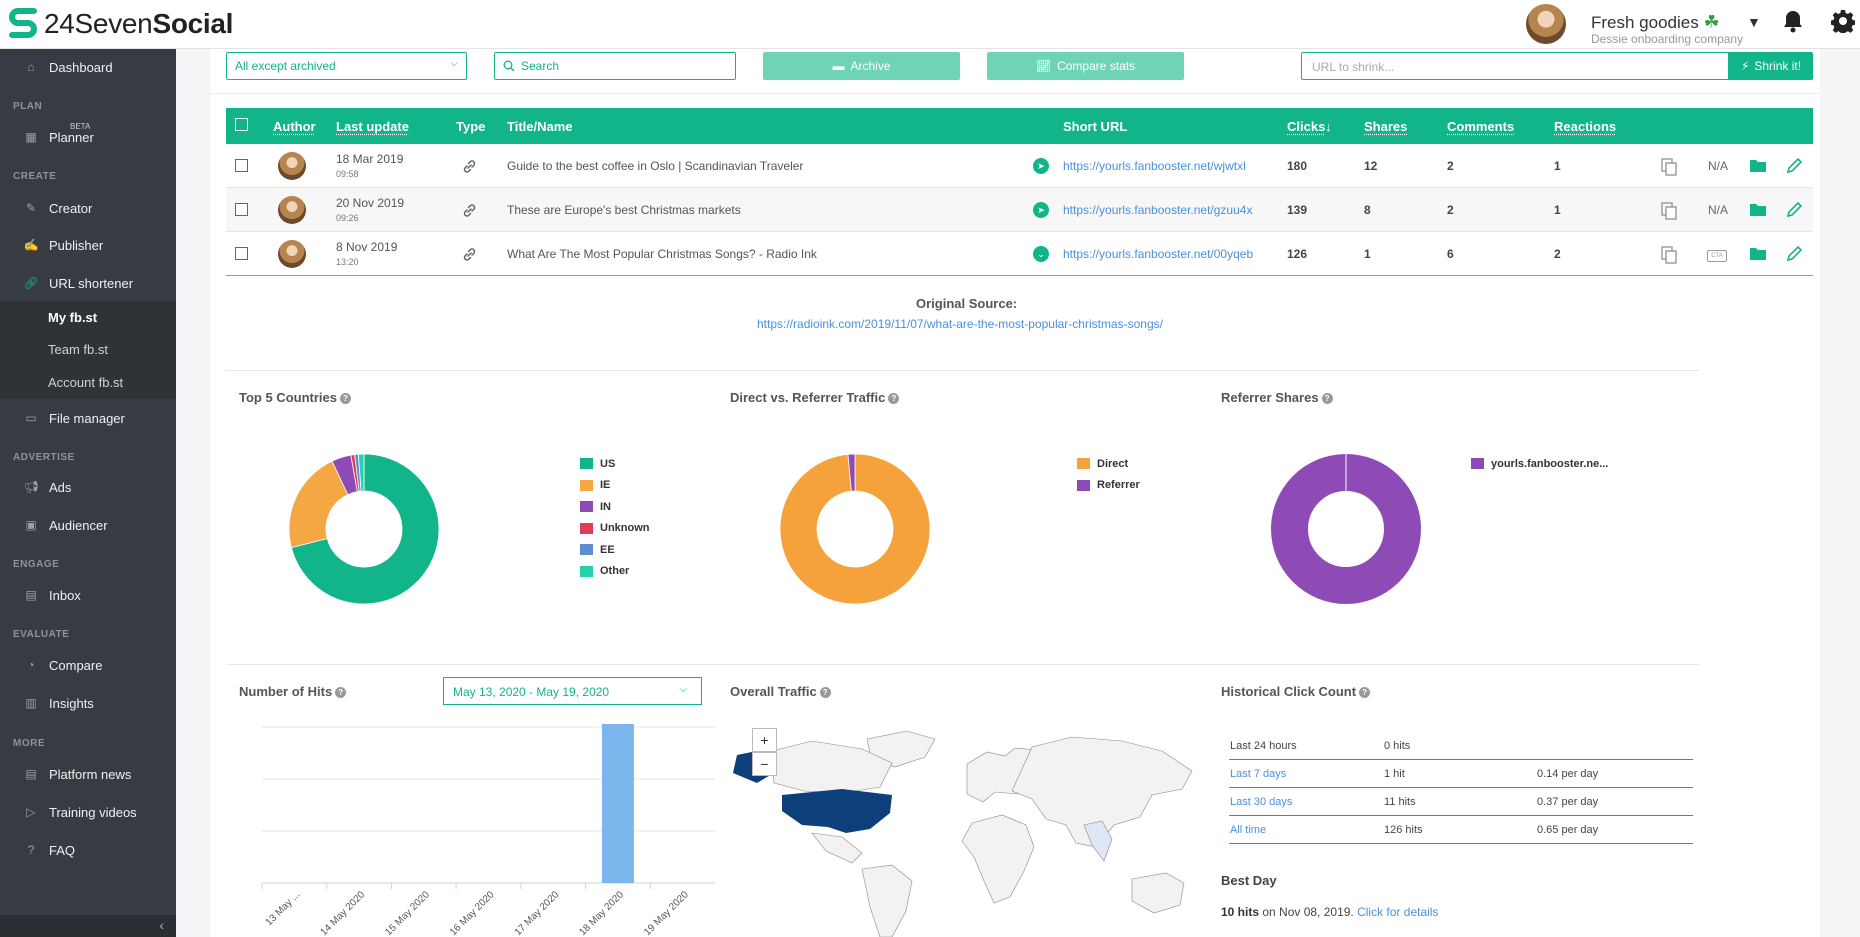  I want to click on history-period-link: Last 30 days, so click(1261, 802).